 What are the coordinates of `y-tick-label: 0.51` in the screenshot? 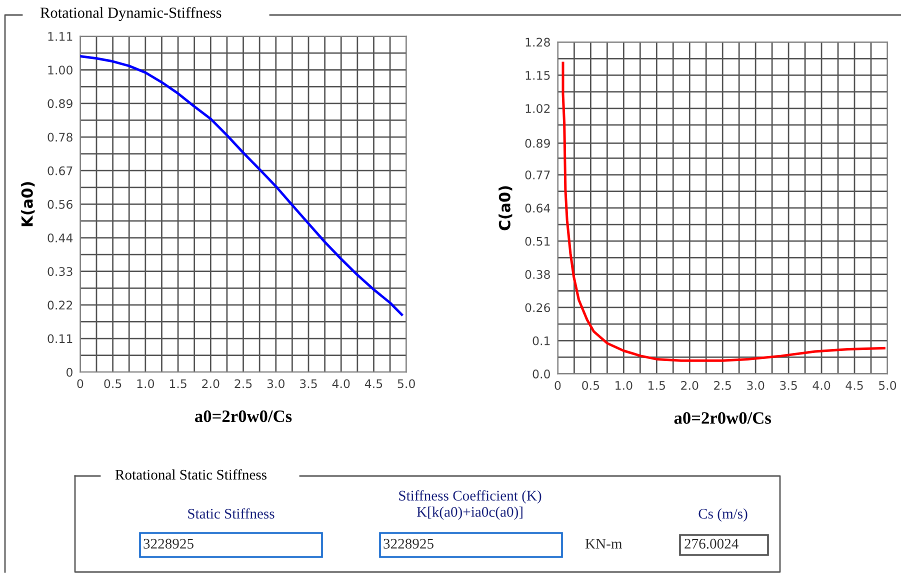 It's located at (537, 241).